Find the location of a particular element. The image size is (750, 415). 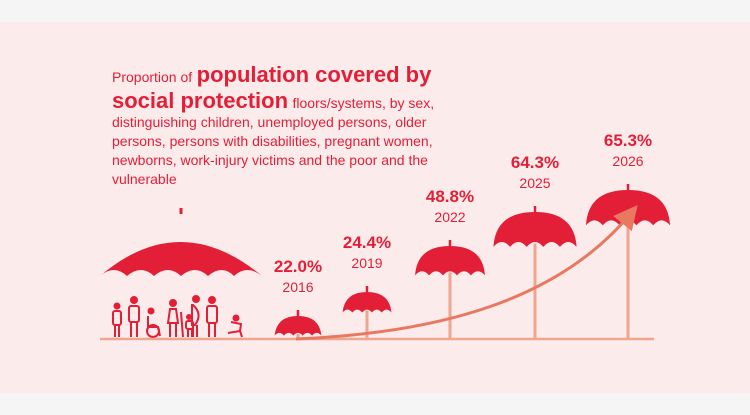

year-label: 2022 is located at coordinates (449, 217).